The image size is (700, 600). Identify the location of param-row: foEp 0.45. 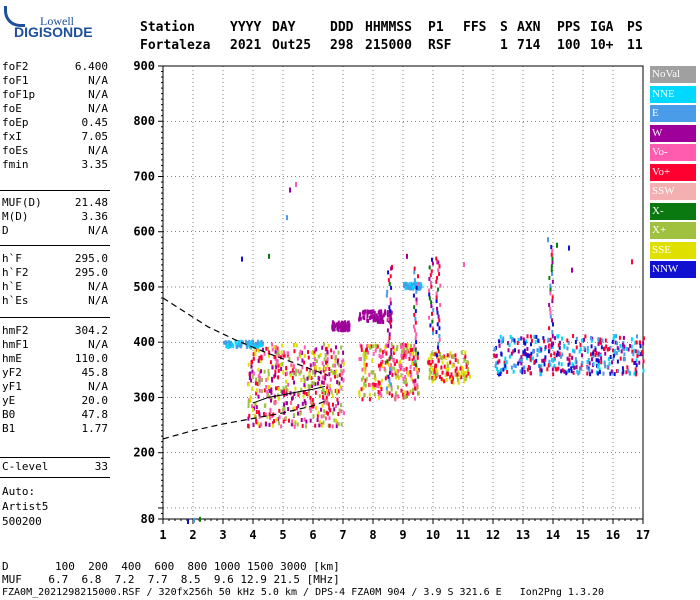
(55, 123).